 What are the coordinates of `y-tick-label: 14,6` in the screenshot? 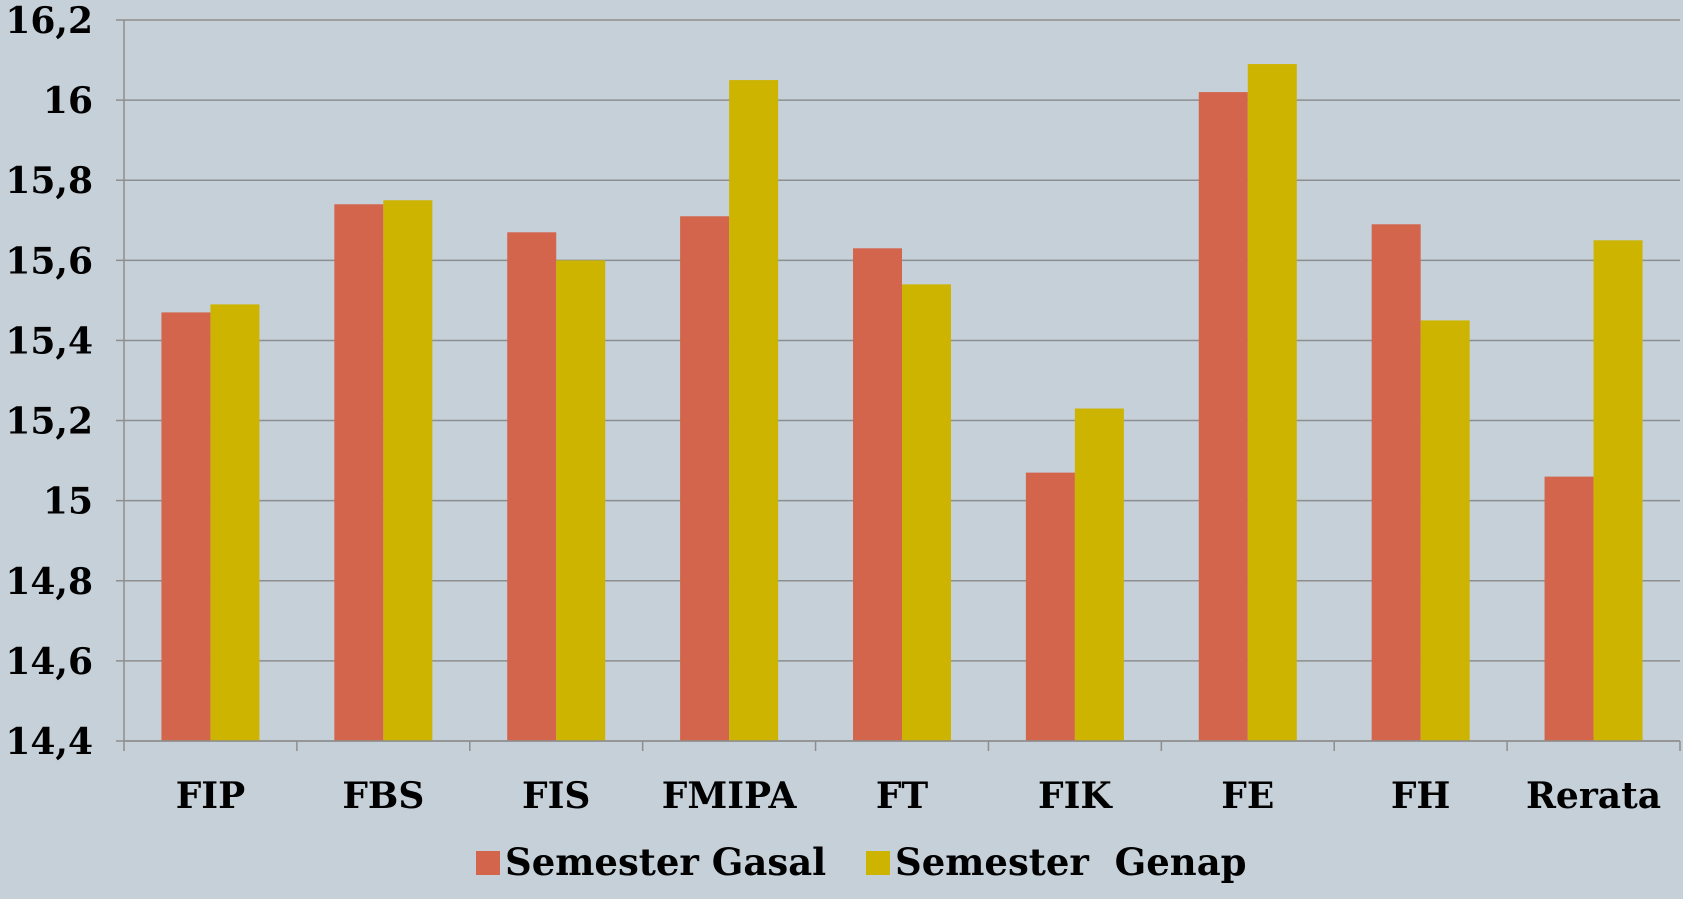 It's located at (49, 662).